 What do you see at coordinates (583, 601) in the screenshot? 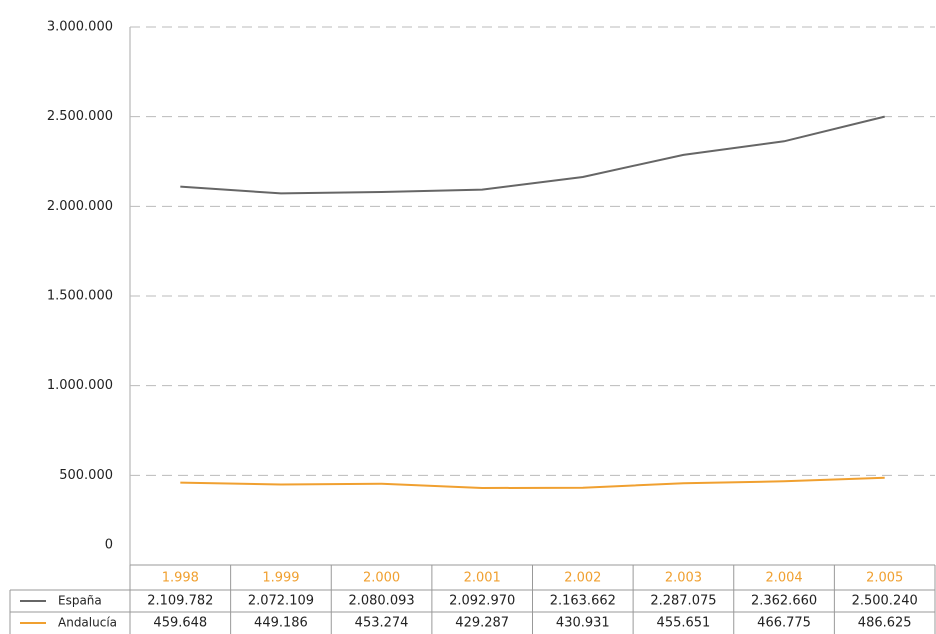
I see `table-value: 2.163.662` at bounding box center [583, 601].